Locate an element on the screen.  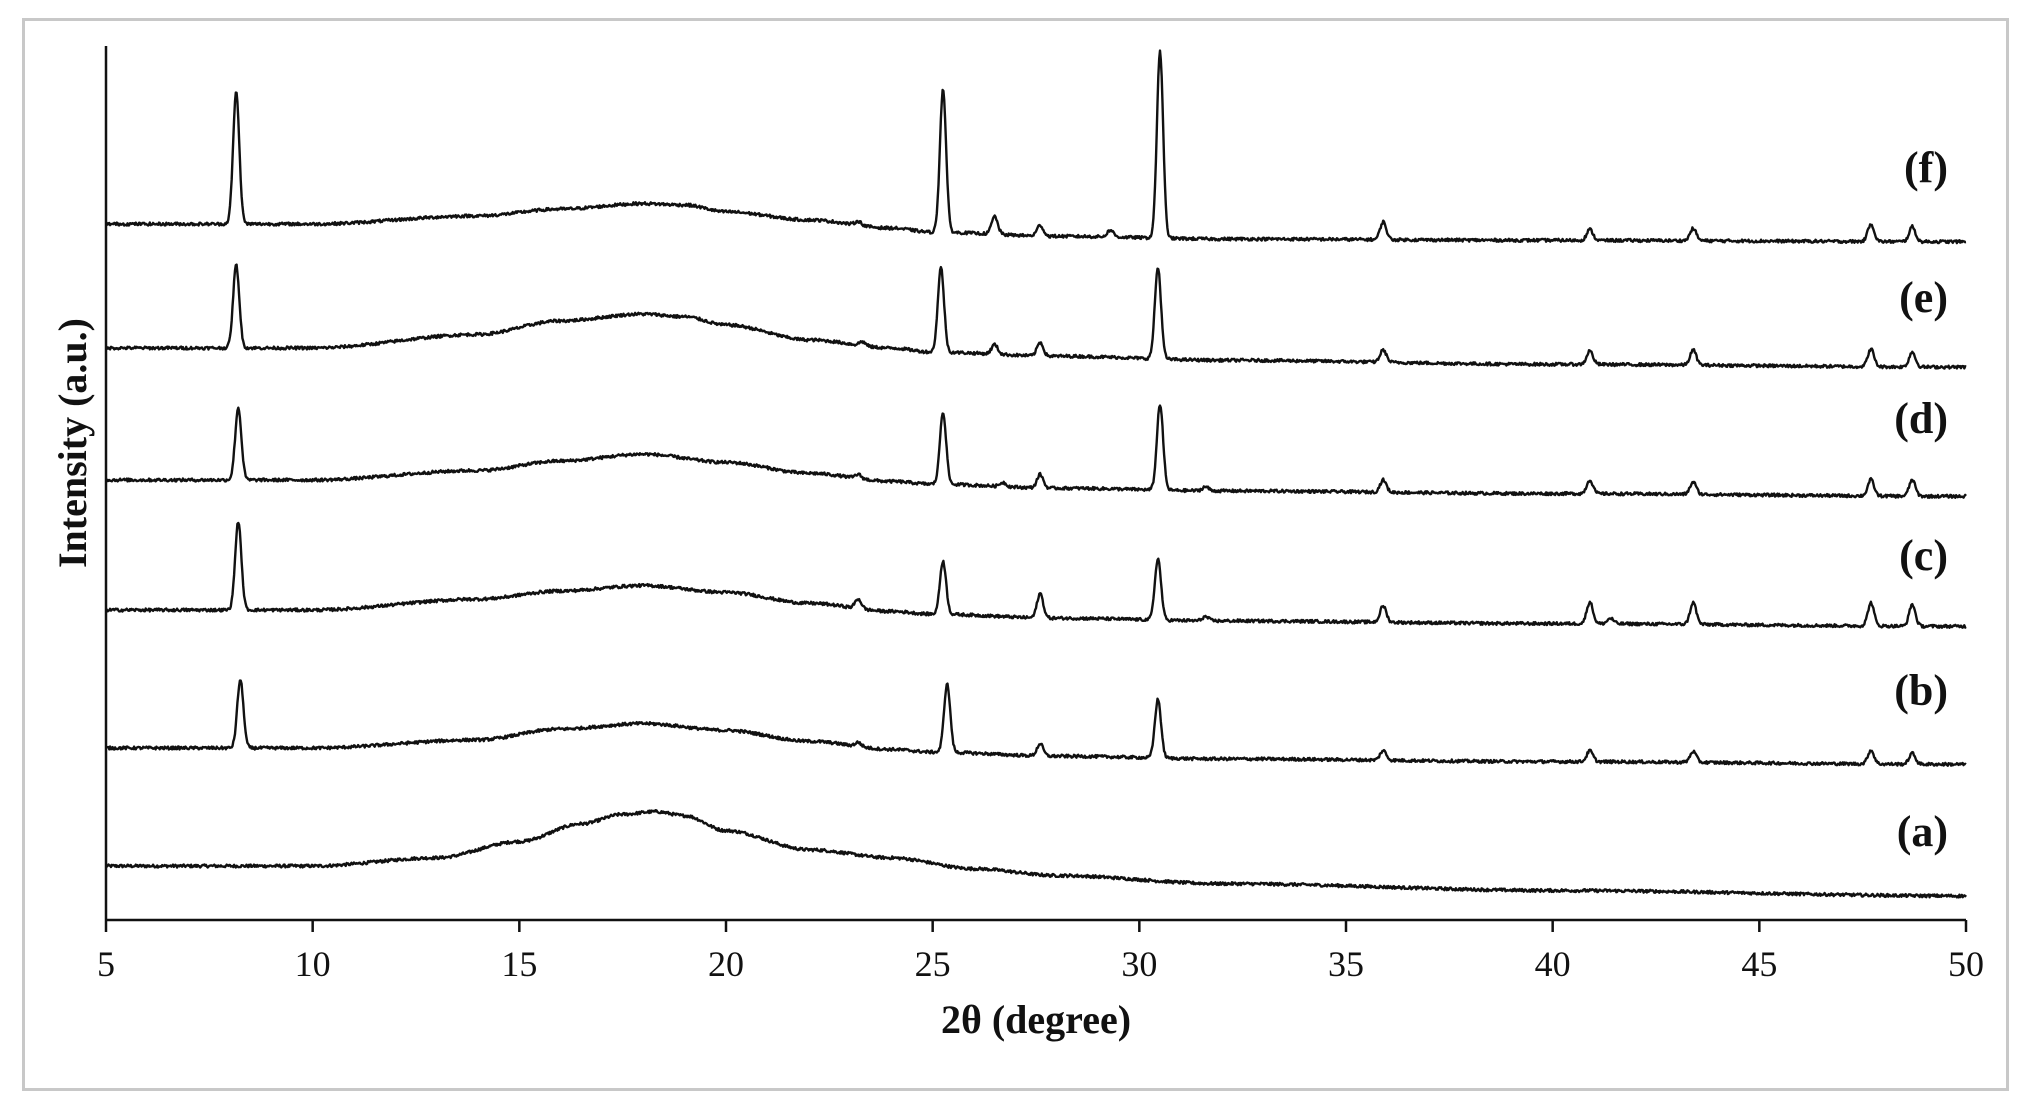
x-tick-label: 50 is located at coordinates (1966, 964).